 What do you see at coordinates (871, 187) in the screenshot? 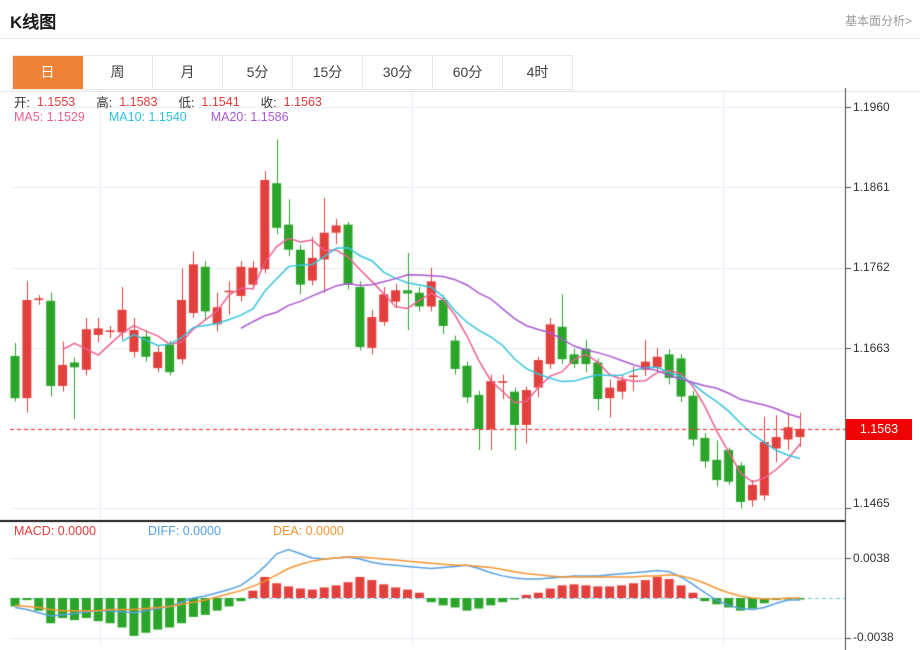
I see `y-axis-label-2: 1.1861` at bounding box center [871, 187].